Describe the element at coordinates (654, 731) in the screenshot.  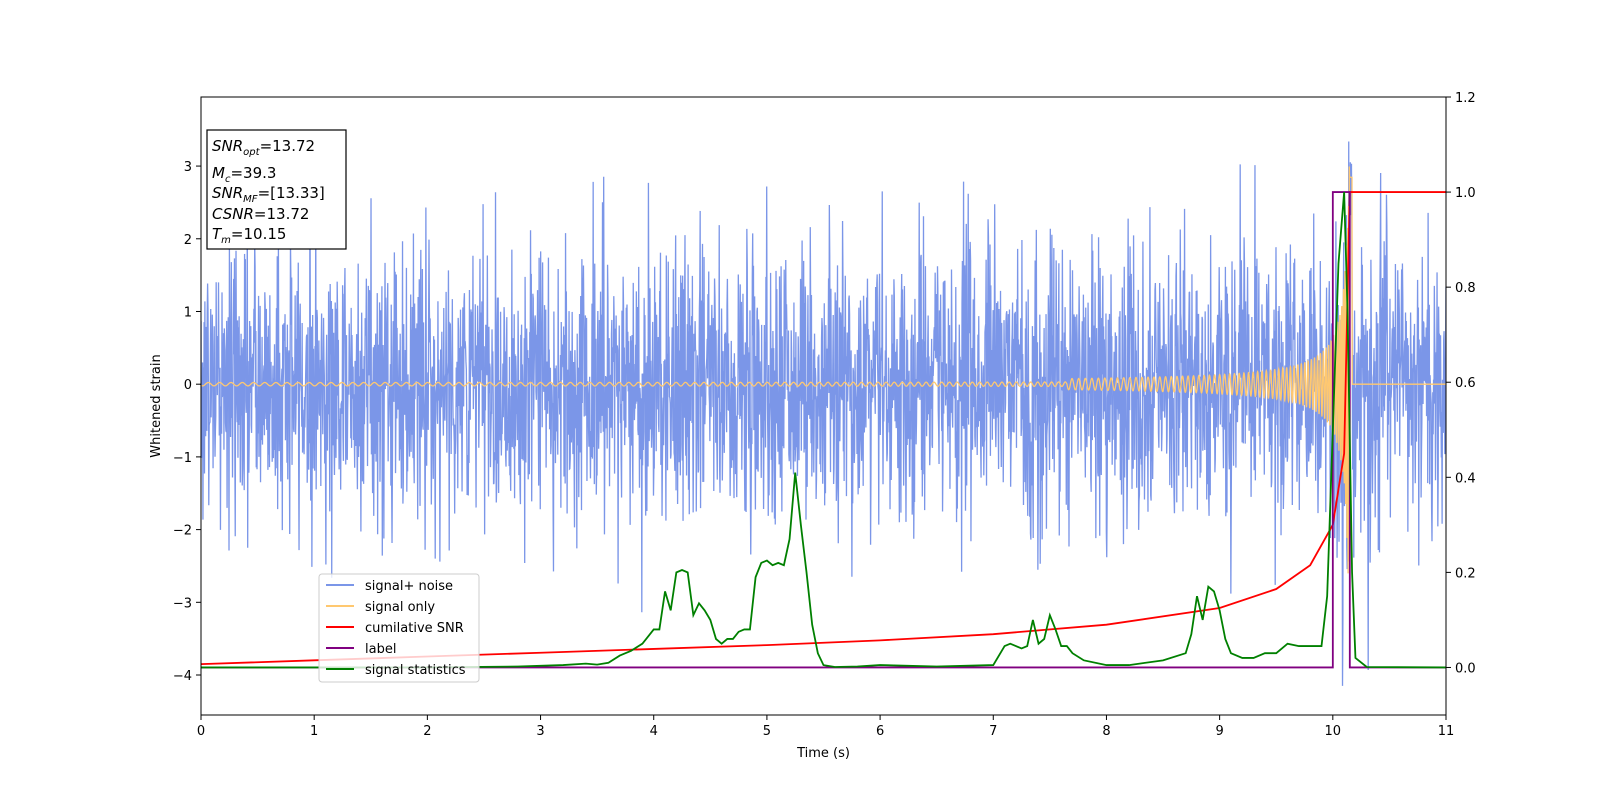
I see `x-tick-label: 4` at that location.